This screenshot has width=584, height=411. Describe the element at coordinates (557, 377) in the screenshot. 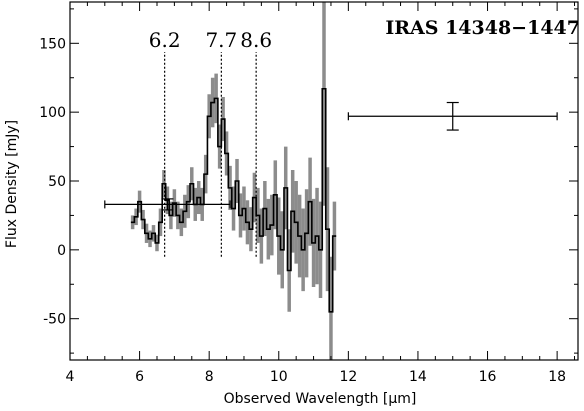

I see `x-tick-label: 18` at that location.